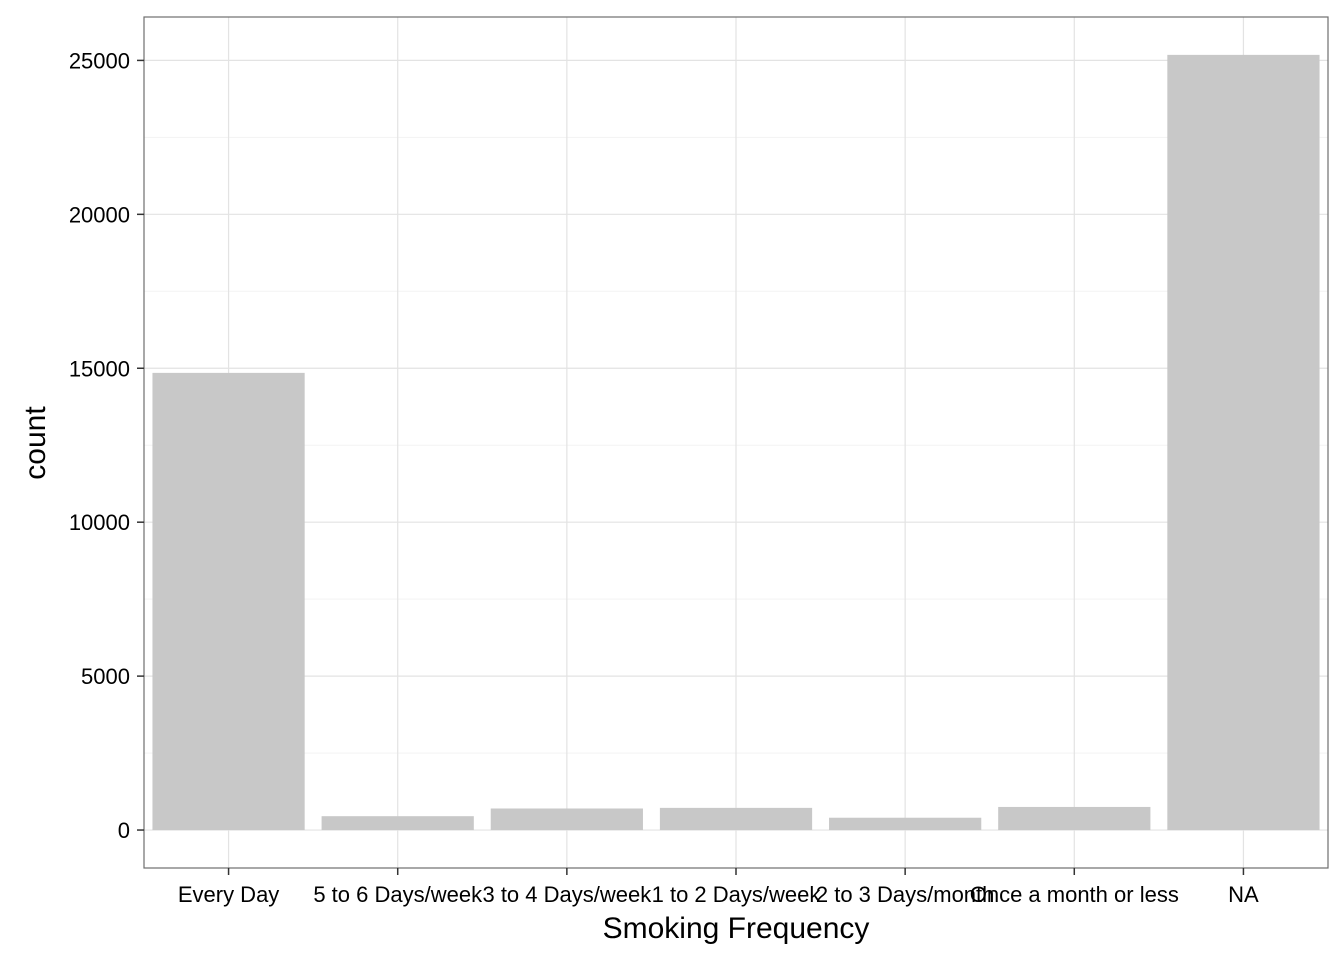  Describe the element at coordinates (105, 676) in the screenshot. I see `y-tick-label: 5000` at that location.